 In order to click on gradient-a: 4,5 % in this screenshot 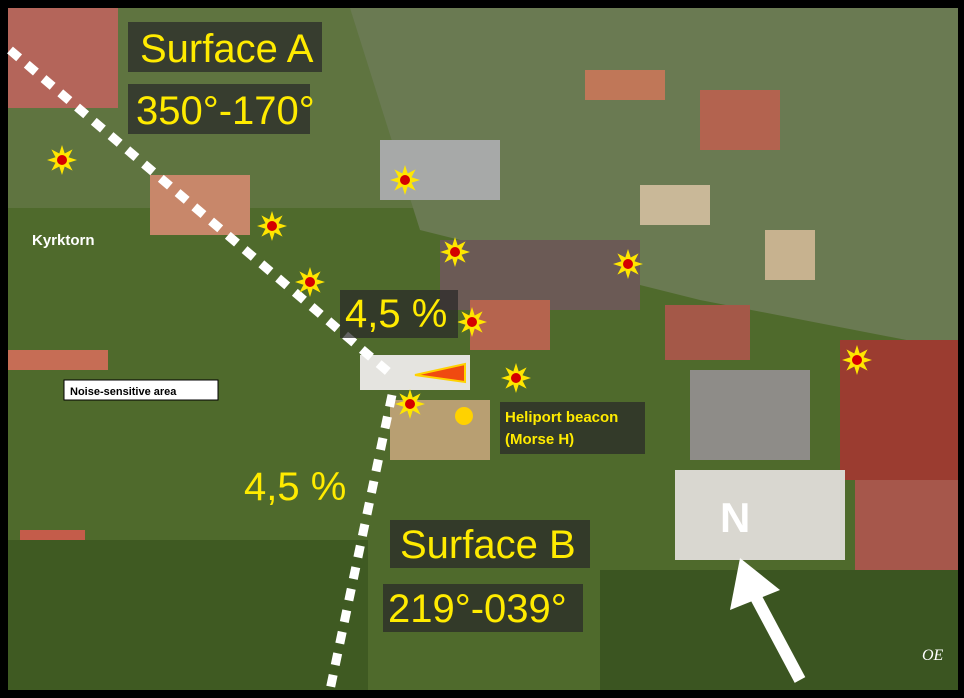, I will do `click(396, 314)`.